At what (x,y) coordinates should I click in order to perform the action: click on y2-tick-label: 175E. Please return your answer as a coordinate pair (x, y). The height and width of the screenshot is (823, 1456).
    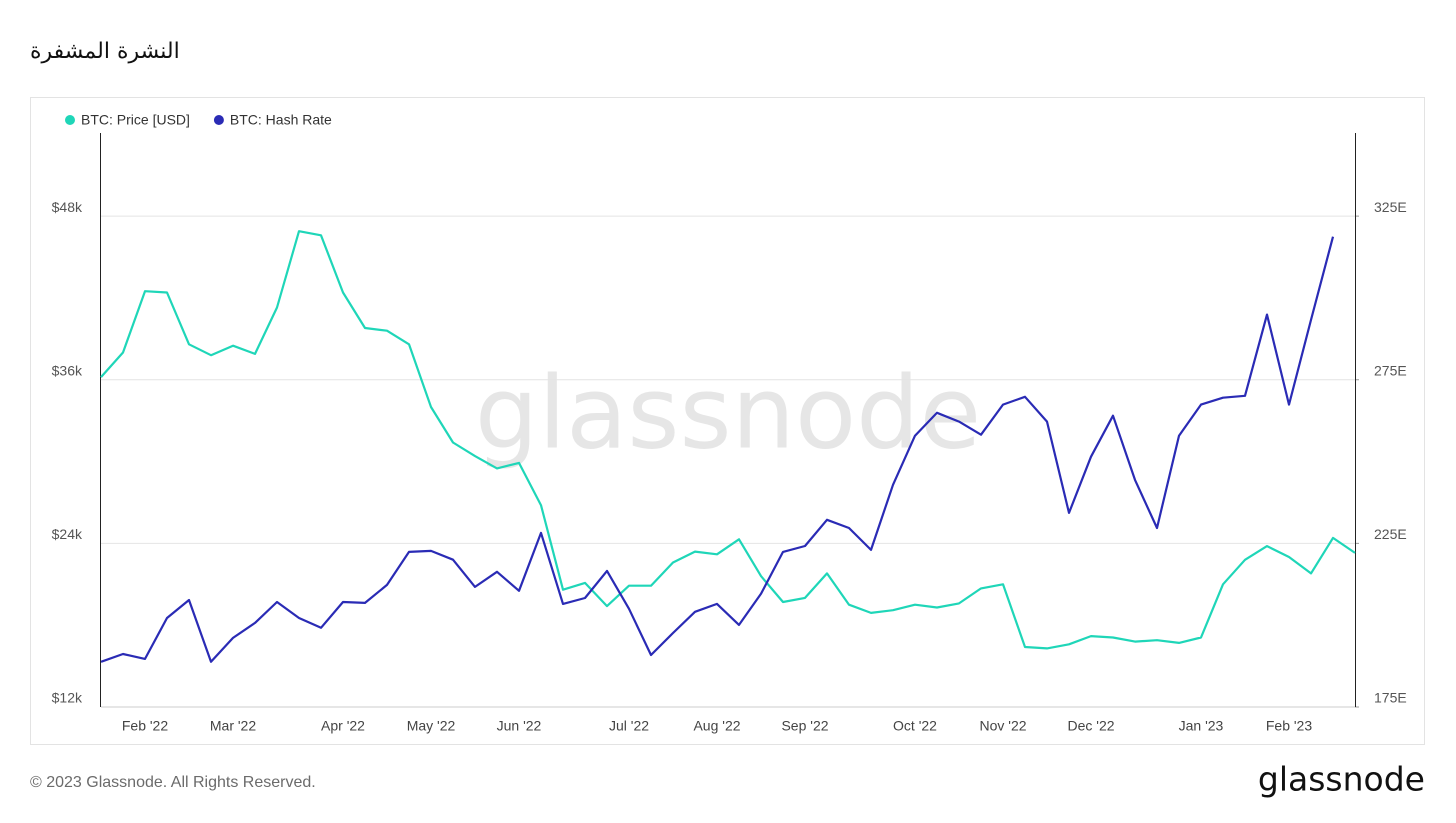
    Looking at the image, I should click on (1390, 698).